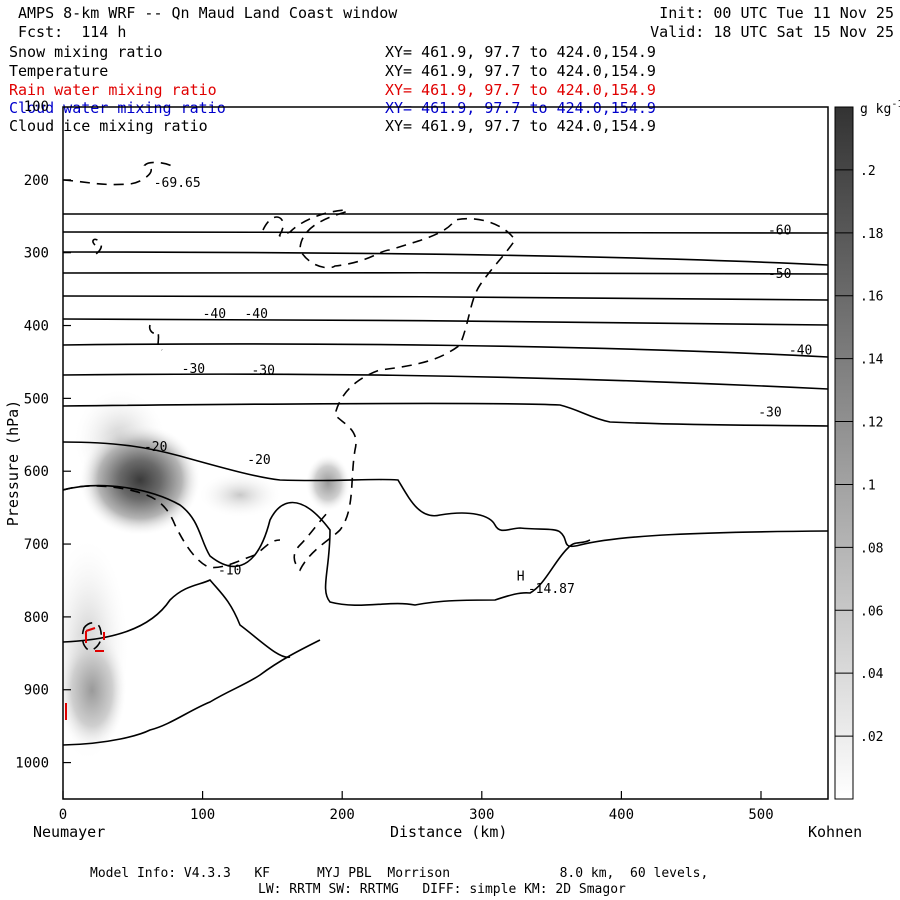  I want to click on shade-lower-blob, so click(94, 690).